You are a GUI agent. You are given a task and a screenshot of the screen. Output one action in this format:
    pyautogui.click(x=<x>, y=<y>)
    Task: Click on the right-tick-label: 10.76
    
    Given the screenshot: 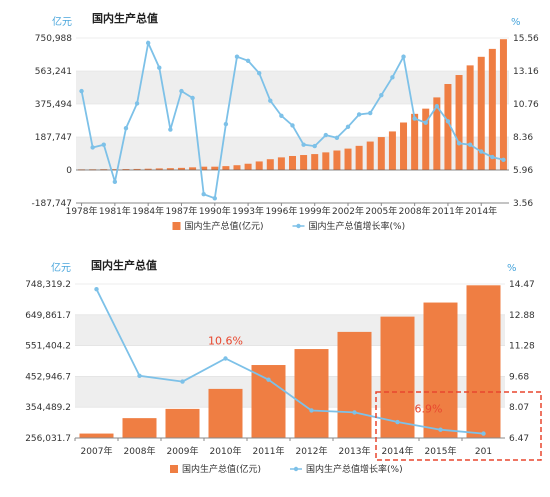 What is the action you would take?
    pyautogui.click(x=526, y=105)
    